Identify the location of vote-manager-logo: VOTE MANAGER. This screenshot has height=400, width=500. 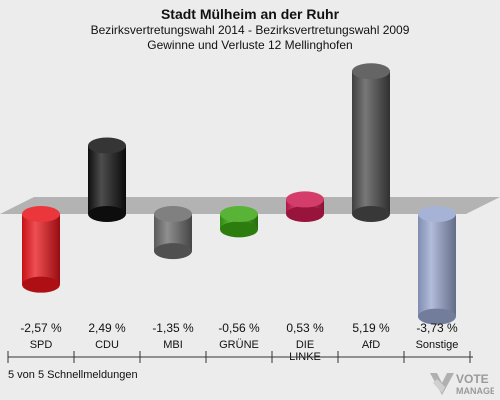
(462, 384).